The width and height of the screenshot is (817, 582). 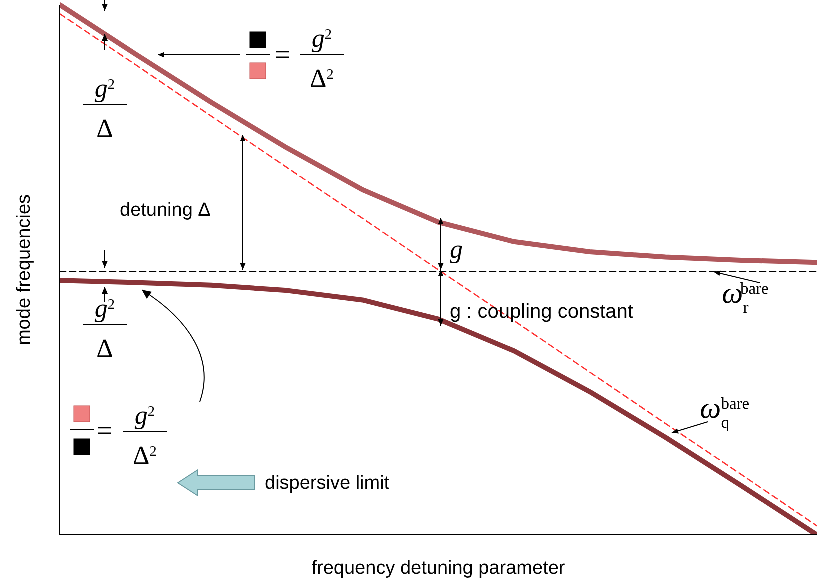 What do you see at coordinates (456, 249) in the screenshot?
I see `annotation: g` at bounding box center [456, 249].